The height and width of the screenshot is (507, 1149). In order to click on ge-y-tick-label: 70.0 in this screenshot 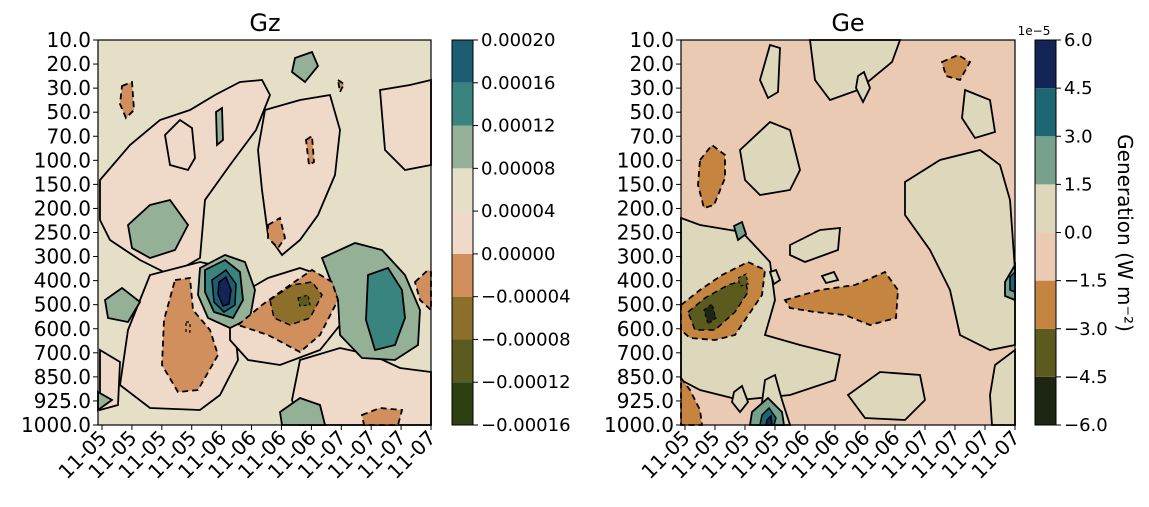, I will do `click(651, 136)`.